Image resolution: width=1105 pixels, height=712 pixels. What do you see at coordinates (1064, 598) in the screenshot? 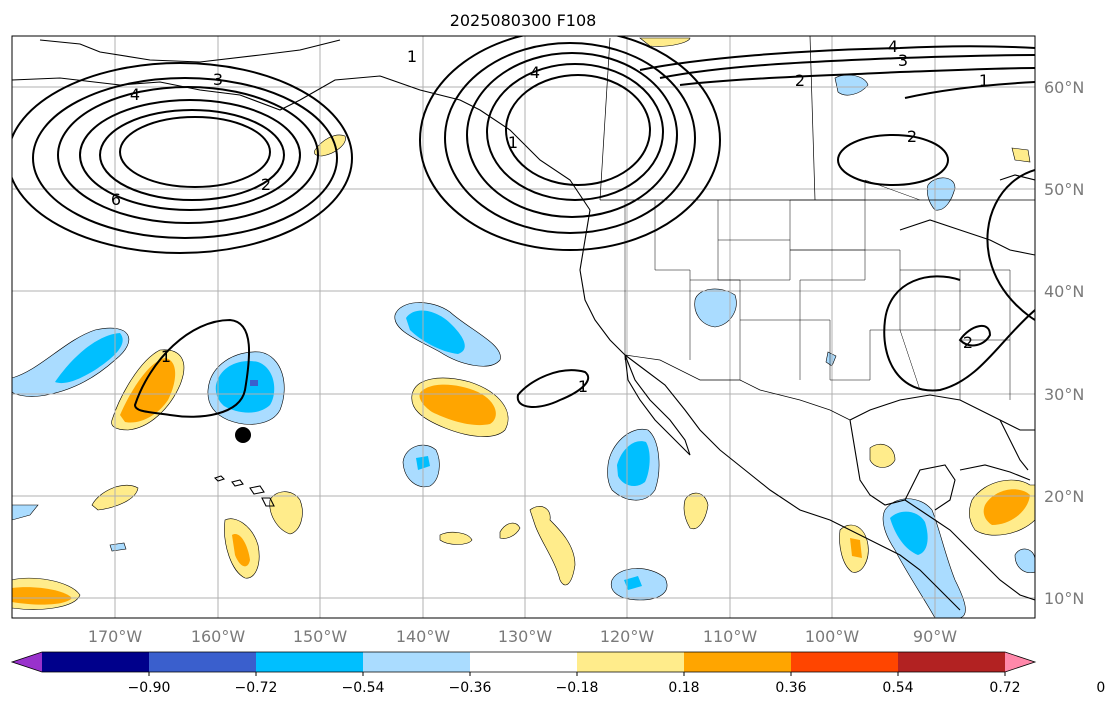
I see `lat-label: 10°N` at bounding box center [1064, 598].